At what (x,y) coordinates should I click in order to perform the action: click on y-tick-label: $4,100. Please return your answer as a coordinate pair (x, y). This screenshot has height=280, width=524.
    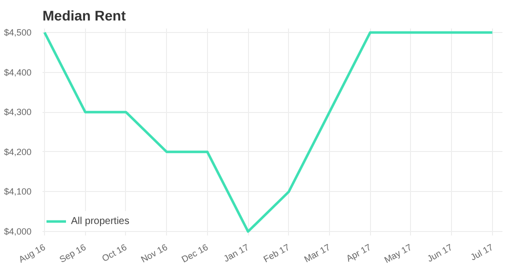
    Looking at the image, I should click on (18, 191).